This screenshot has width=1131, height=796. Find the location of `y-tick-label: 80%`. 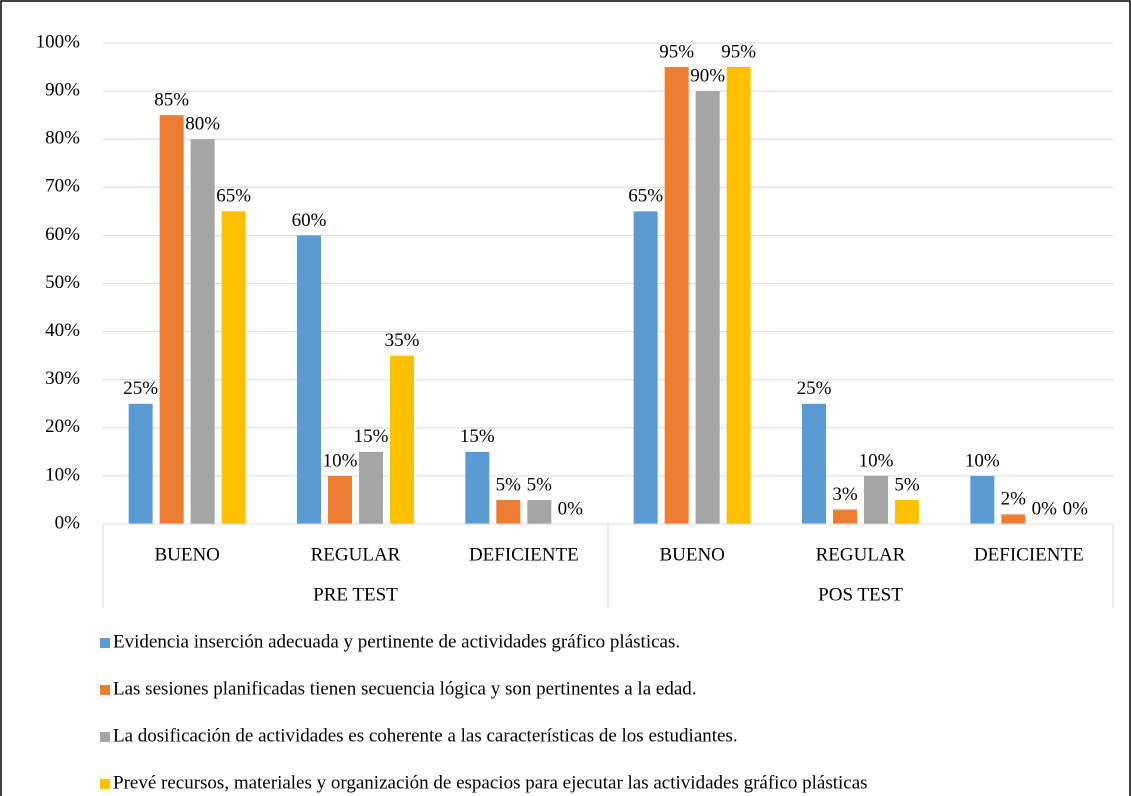

y-tick-label: 80% is located at coordinates (62, 138).